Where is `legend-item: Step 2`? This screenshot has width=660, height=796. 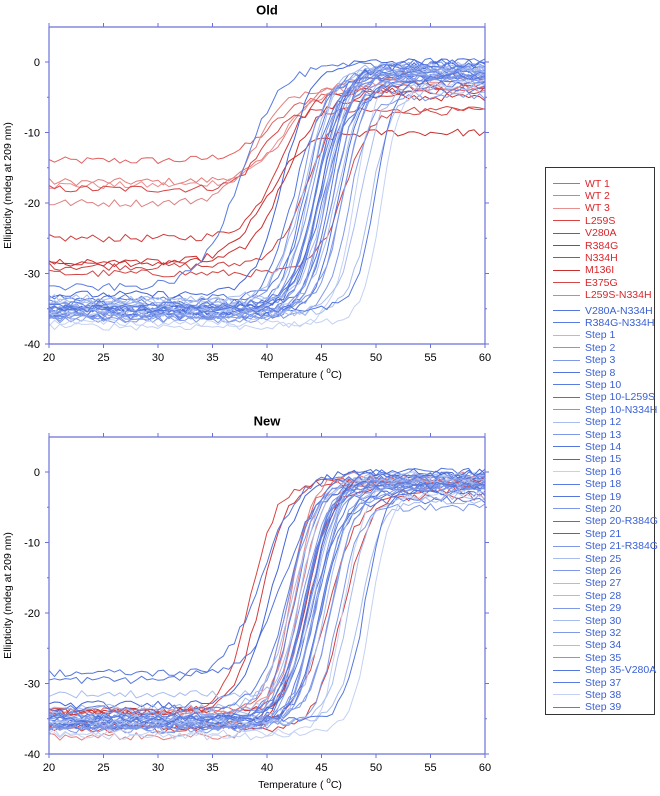 legend-item: Step 2 is located at coordinates (580, 347).